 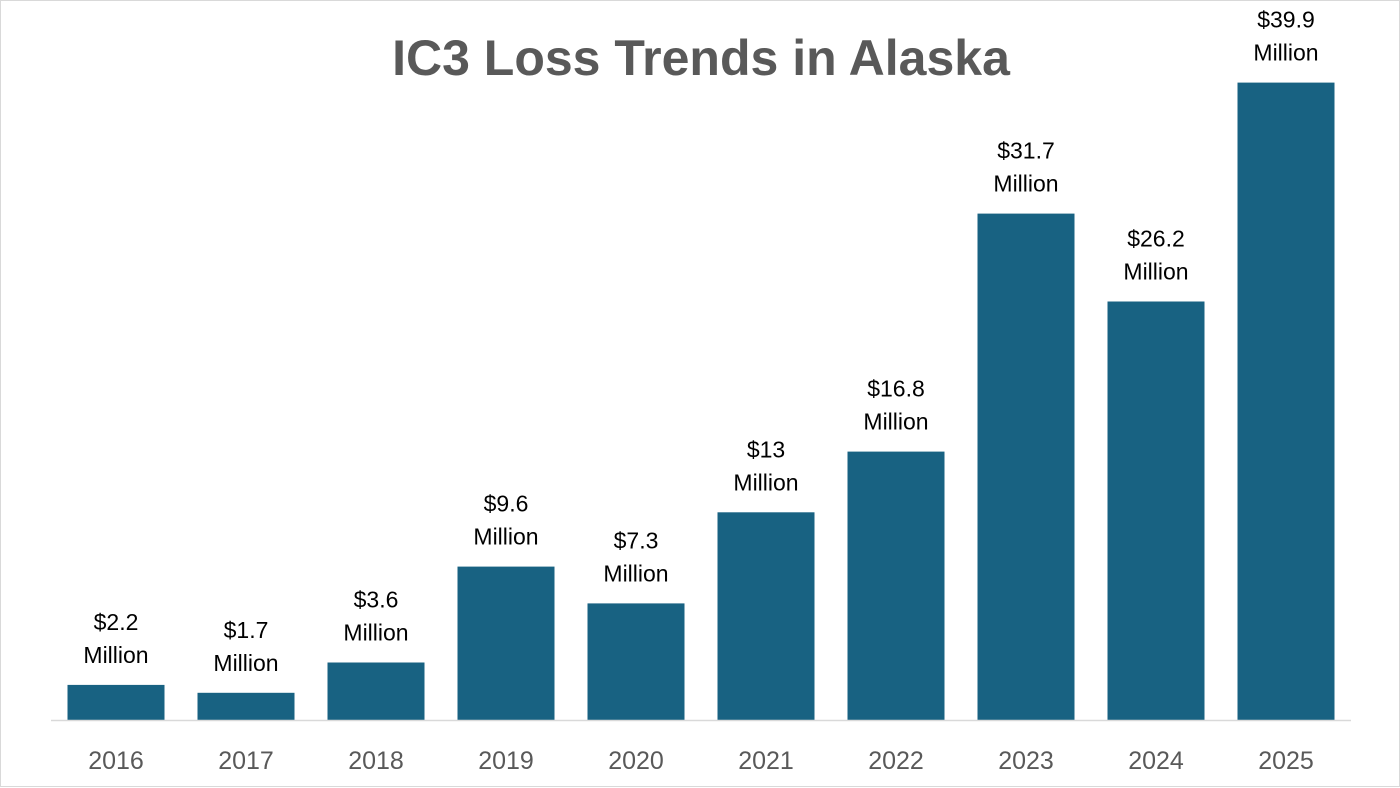 I want to click on x-tick-label: 2018, so click(x=376, y=761).